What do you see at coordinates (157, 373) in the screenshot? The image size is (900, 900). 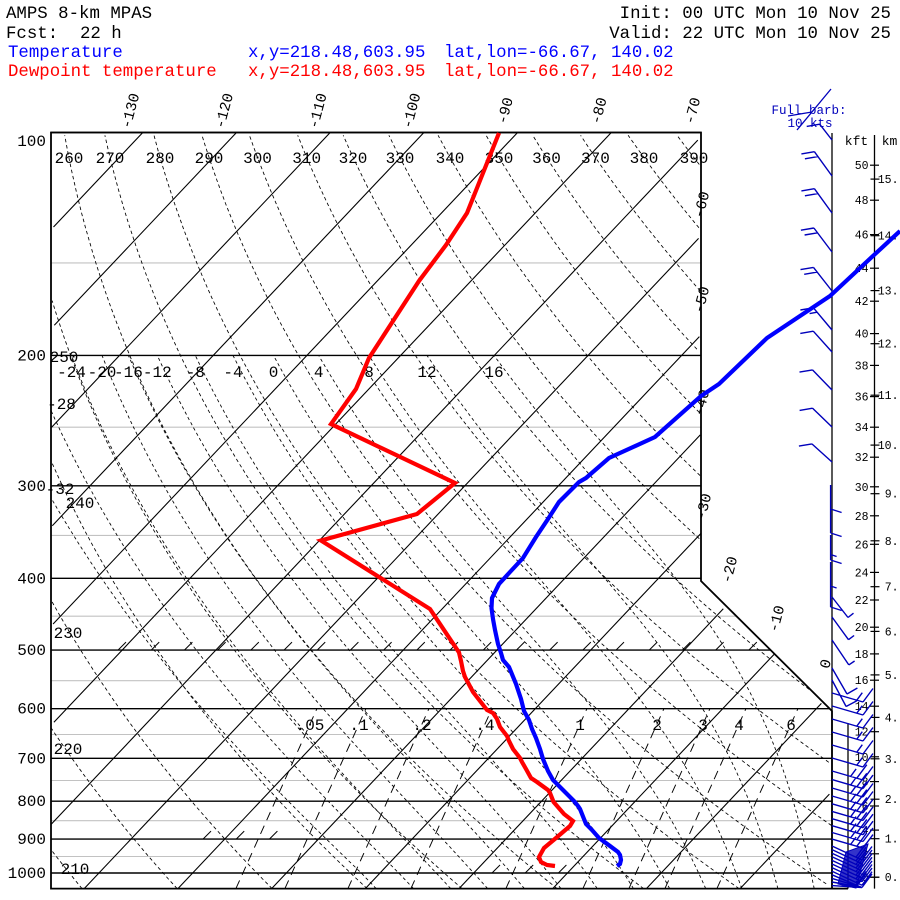 I see `svg-text: -12` at bounding box center [157, 373].